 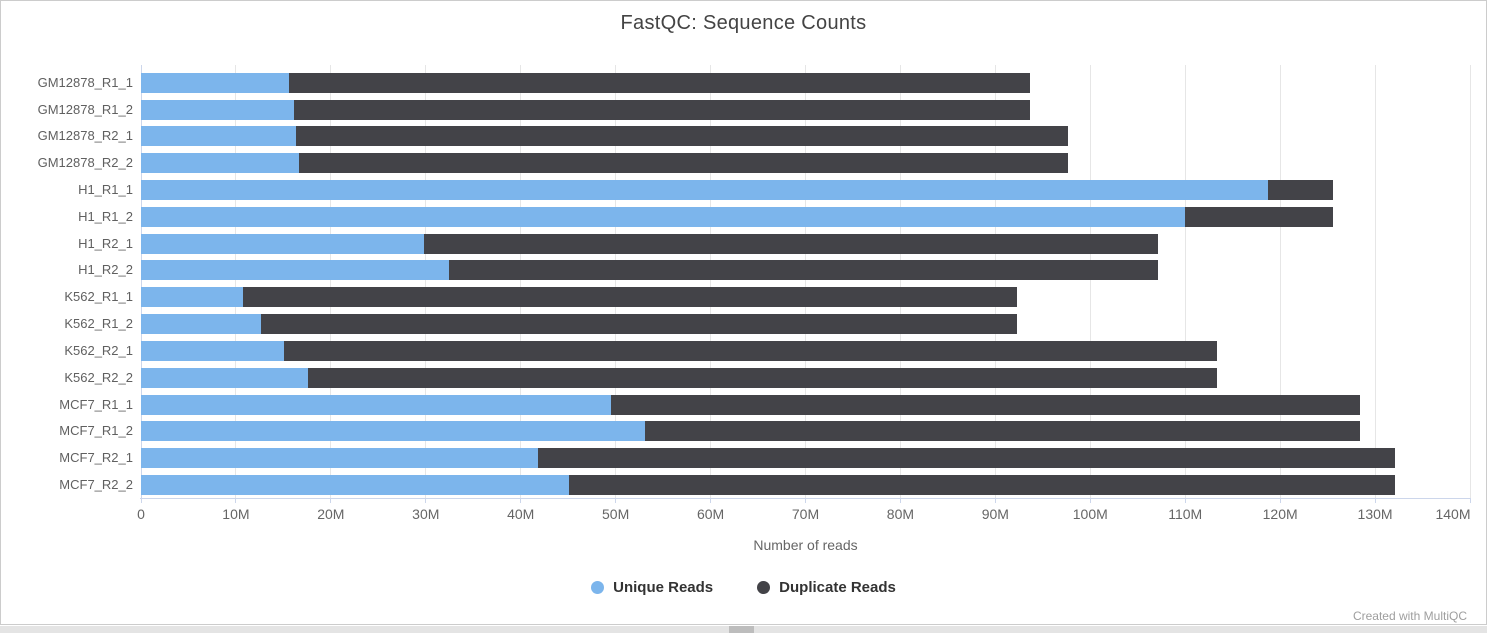 I want to click on legend-label: Duplicate Reads, so click(x=837, y=587).